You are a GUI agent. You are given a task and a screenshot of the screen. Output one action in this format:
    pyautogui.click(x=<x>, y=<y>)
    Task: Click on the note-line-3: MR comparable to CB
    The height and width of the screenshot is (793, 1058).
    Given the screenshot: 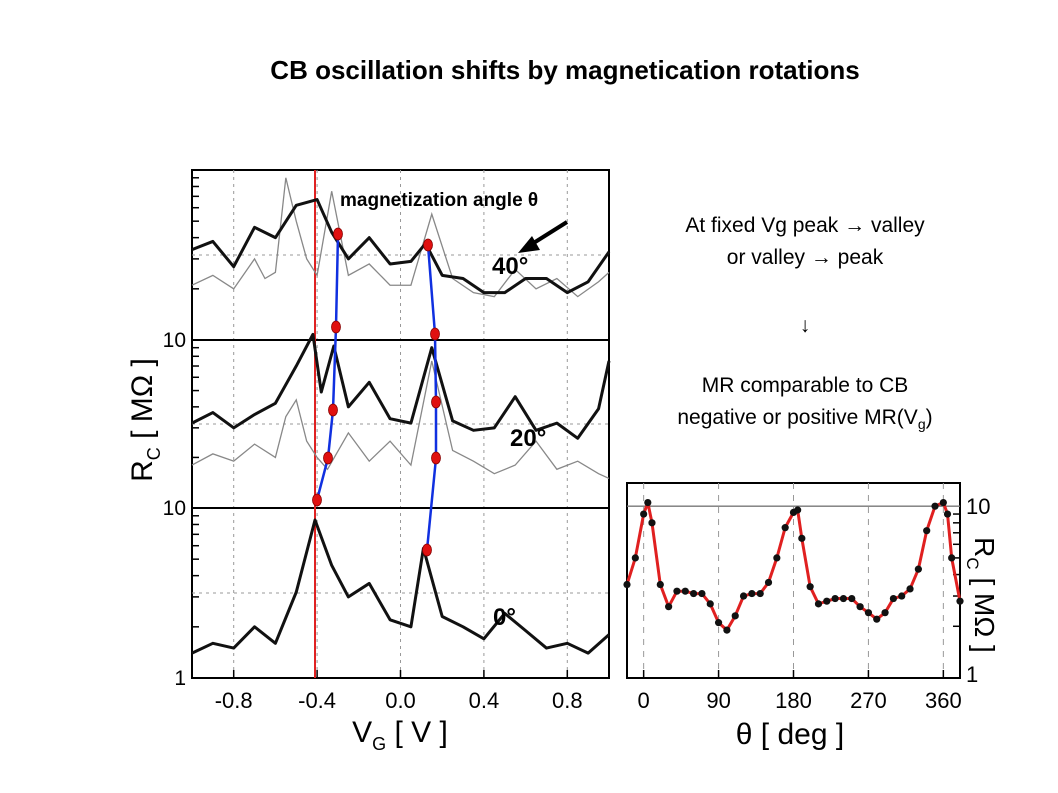 What is the action you would take?
    pyautogui.click(x=805, y=385)
    